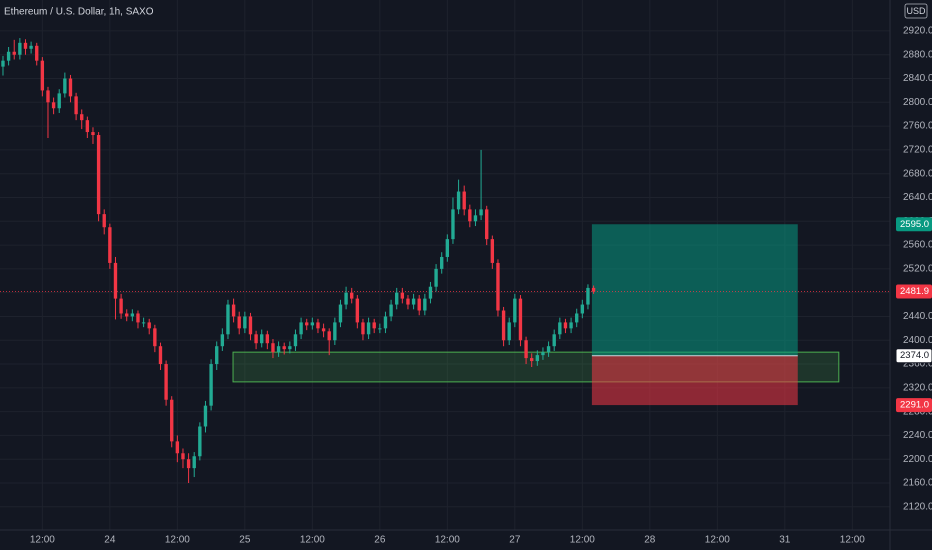 This screenshot has height=550, width=932. Describe the element at coordinates (694, 380) in the screenshot. I see `stop-area` at that location.